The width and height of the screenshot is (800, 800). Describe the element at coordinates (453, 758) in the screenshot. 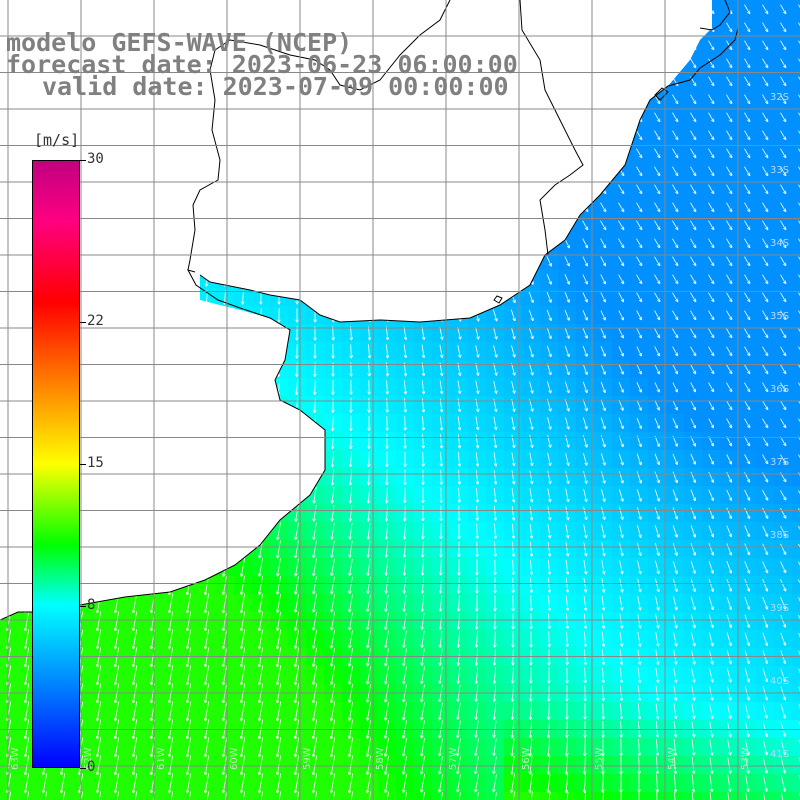

I see `lon-label: 57W` at that location.